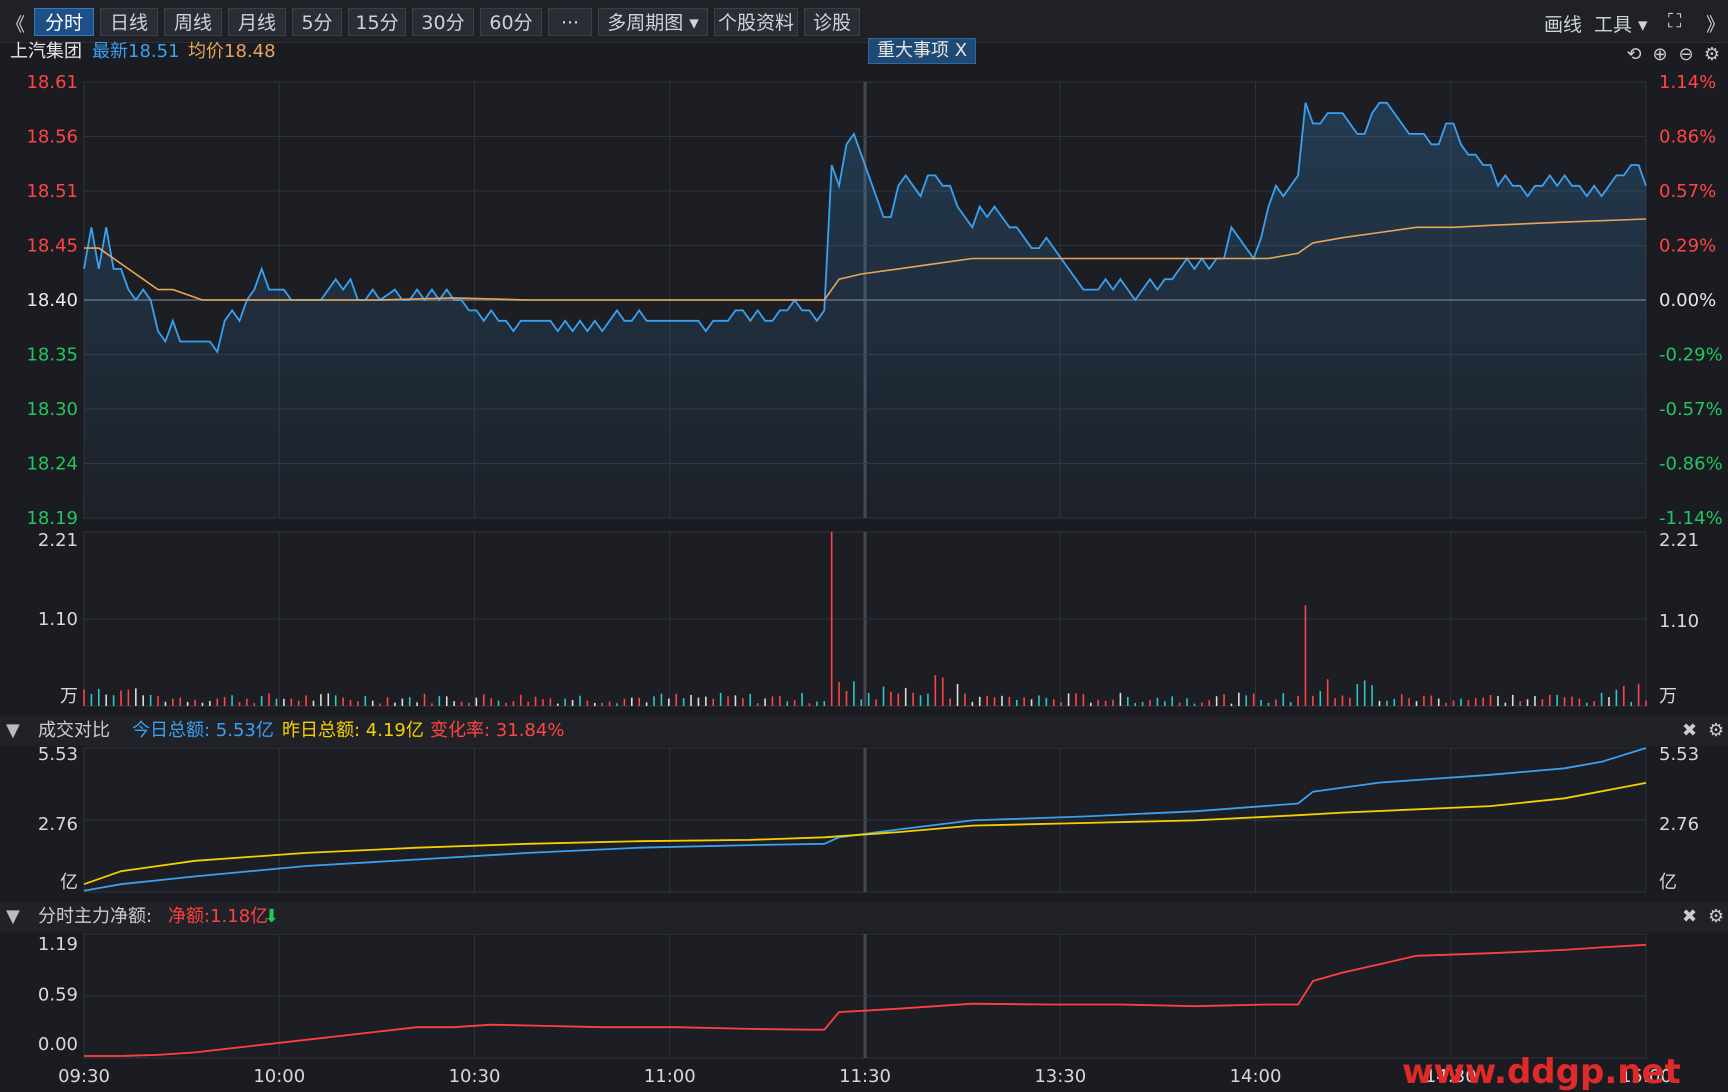 The width and height of the screenshot is (1728, 1092). What do you see at coordinates (52, 409) in the screenshot?
I see `price-tick: 18.30` at bounding box center [52, 409].